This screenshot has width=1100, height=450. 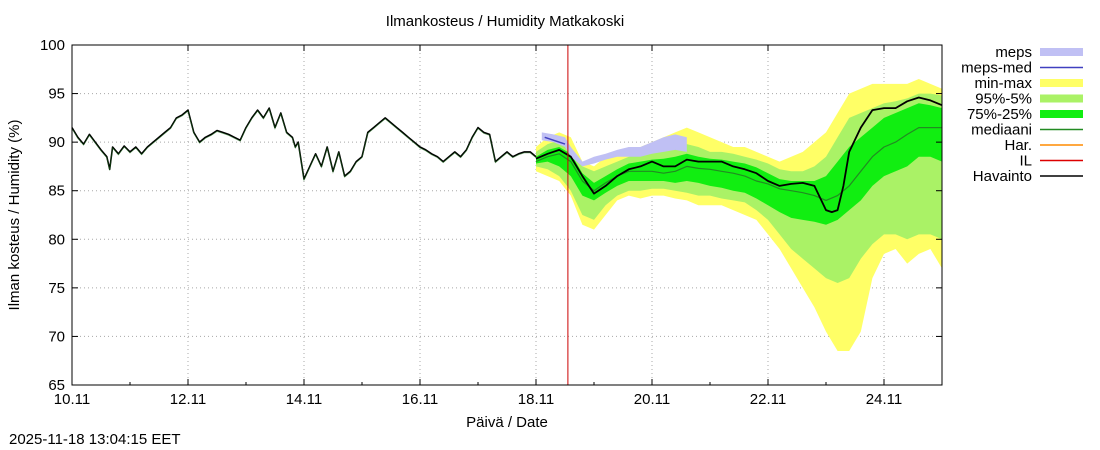 I want to click on series-observed-shadow, so click(x=304, y=145).